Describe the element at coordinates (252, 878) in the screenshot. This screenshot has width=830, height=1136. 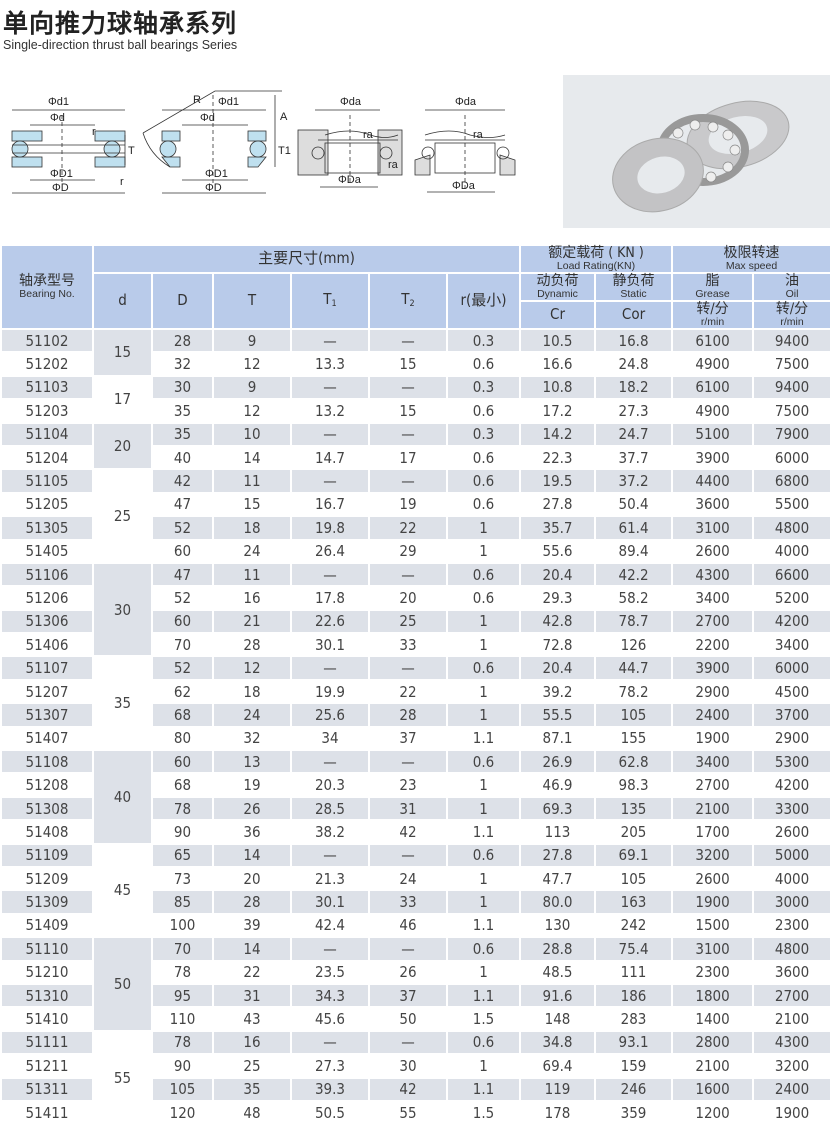
I see `cell-T: 20` at that location.